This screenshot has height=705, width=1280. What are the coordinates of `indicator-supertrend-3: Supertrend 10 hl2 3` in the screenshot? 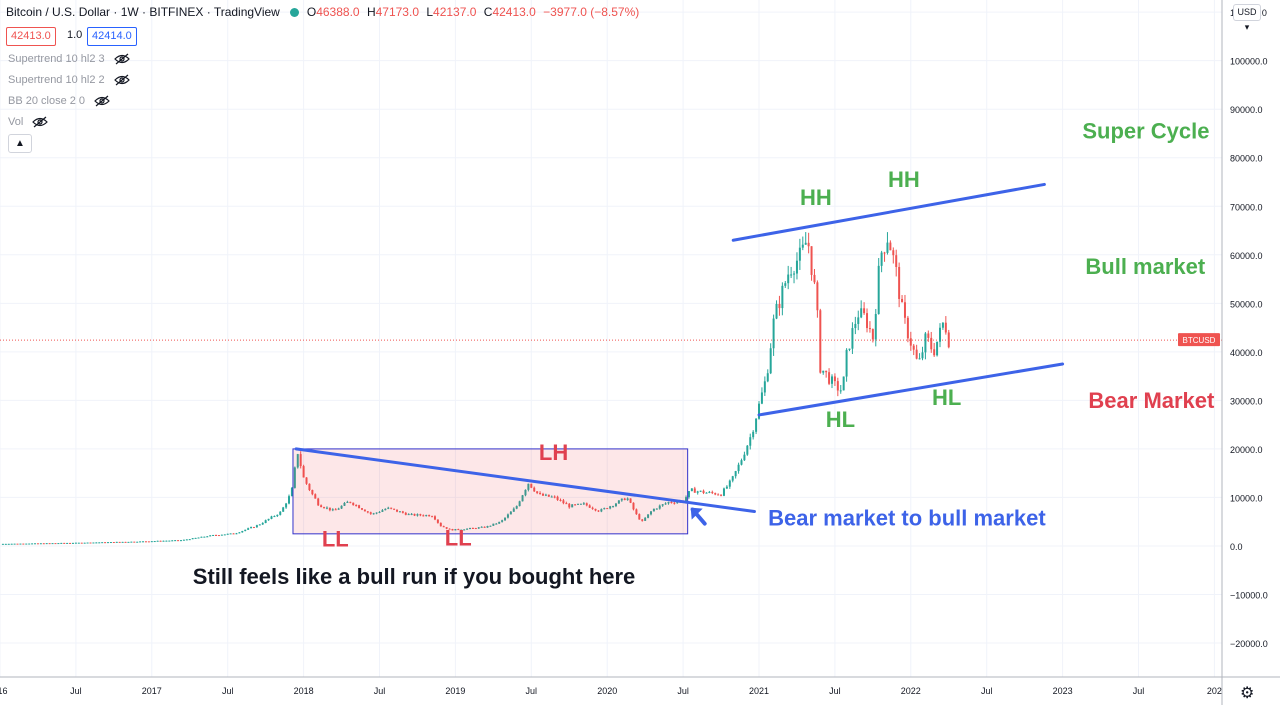 It's located at (69, 59).